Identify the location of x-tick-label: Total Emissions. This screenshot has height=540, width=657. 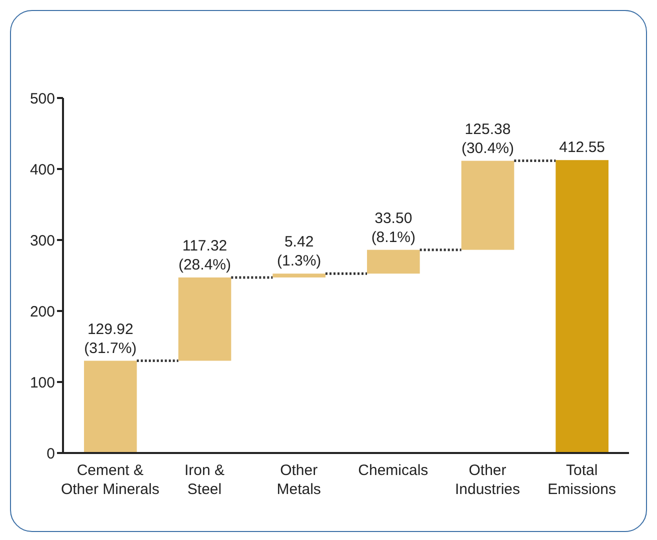
(582, 480).